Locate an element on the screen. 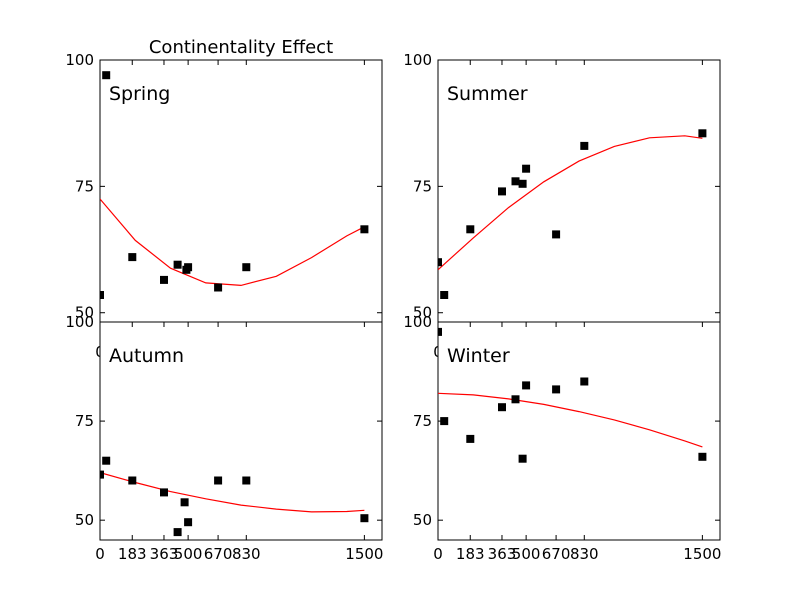 The image size is (800, 600). panel-label: Summer is located at coordinates (487, 94).